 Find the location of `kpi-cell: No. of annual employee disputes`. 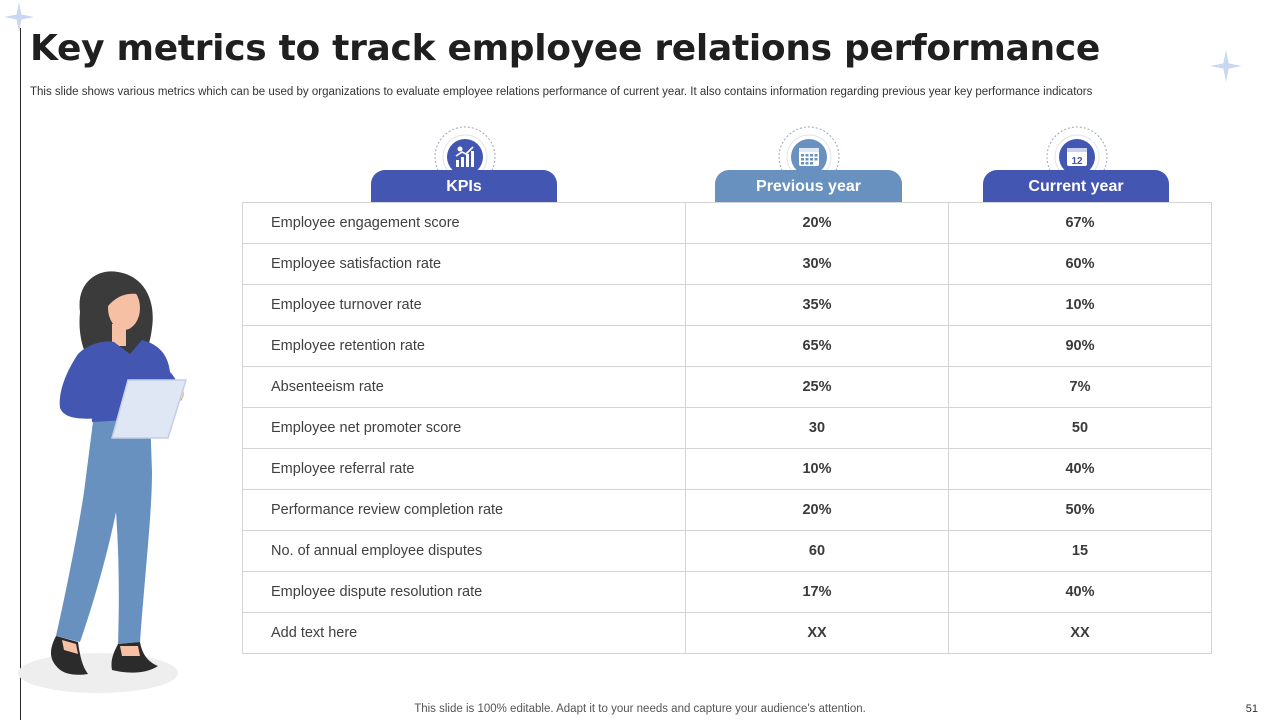

kpi-cell: No. of annual employee disputes is located at coordinates (464, 551).